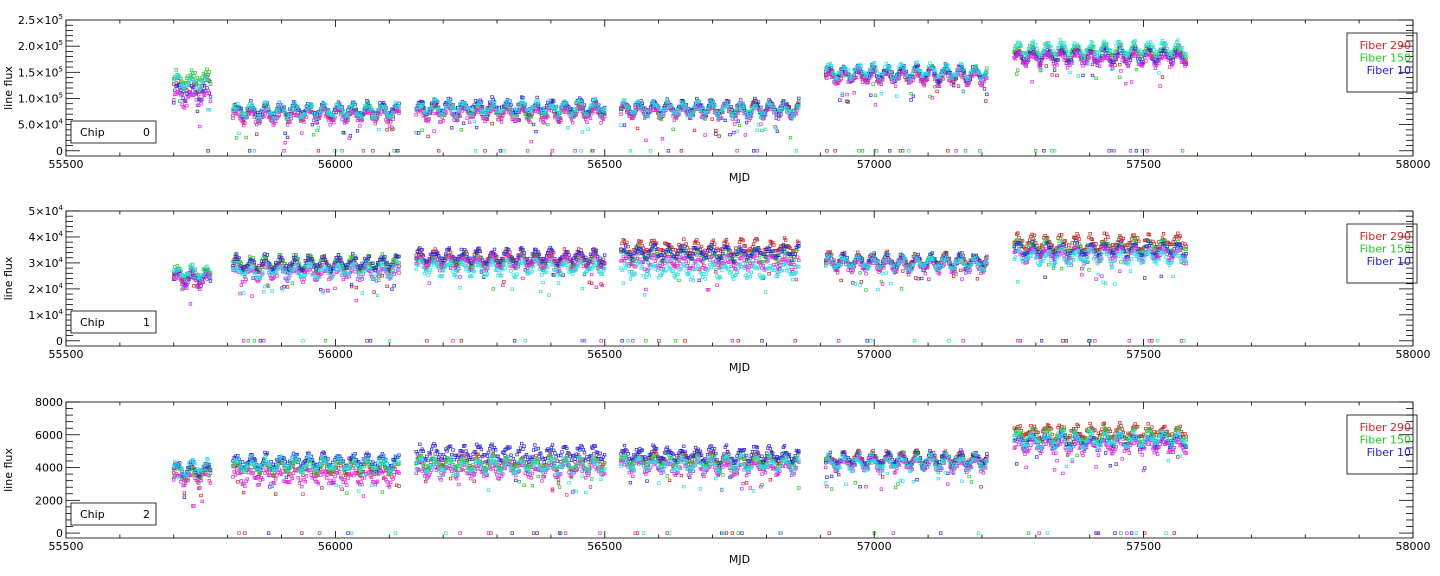 This screenshot has width=1440, height=576. Describe the element at coordinates (40, 46) in the screenshot. I see `y-tick-label: 2.0×10⁵` at that location.